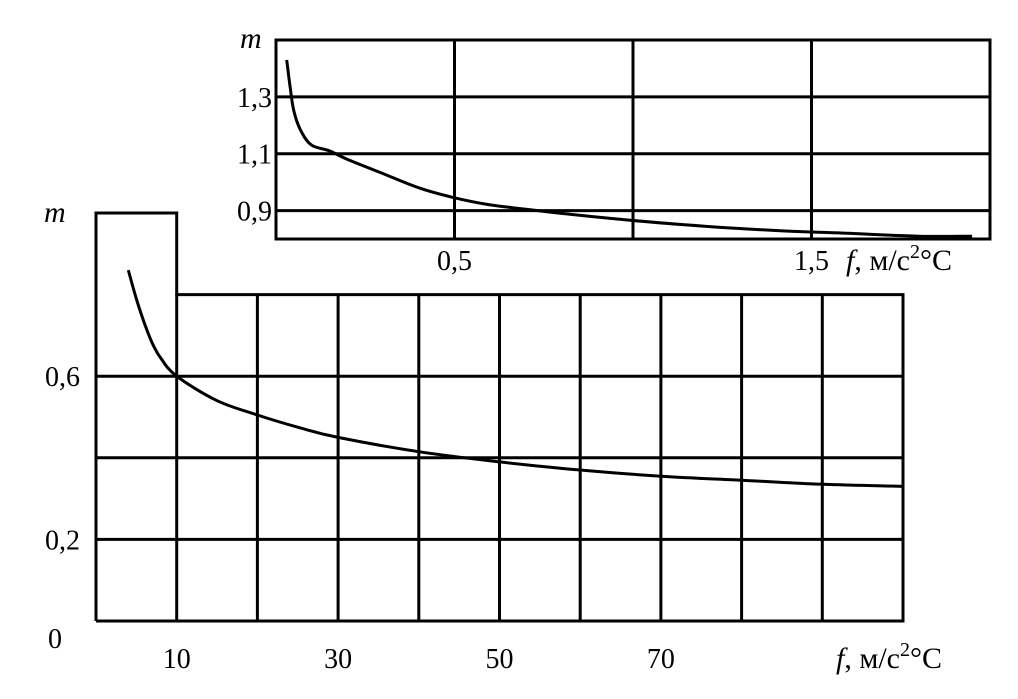 This screenshot has width=1018, height=699. Describe the element at coordinates (882, 260) in the screenshot. I see `inset-x-axis-unit: , м/с` at that location.